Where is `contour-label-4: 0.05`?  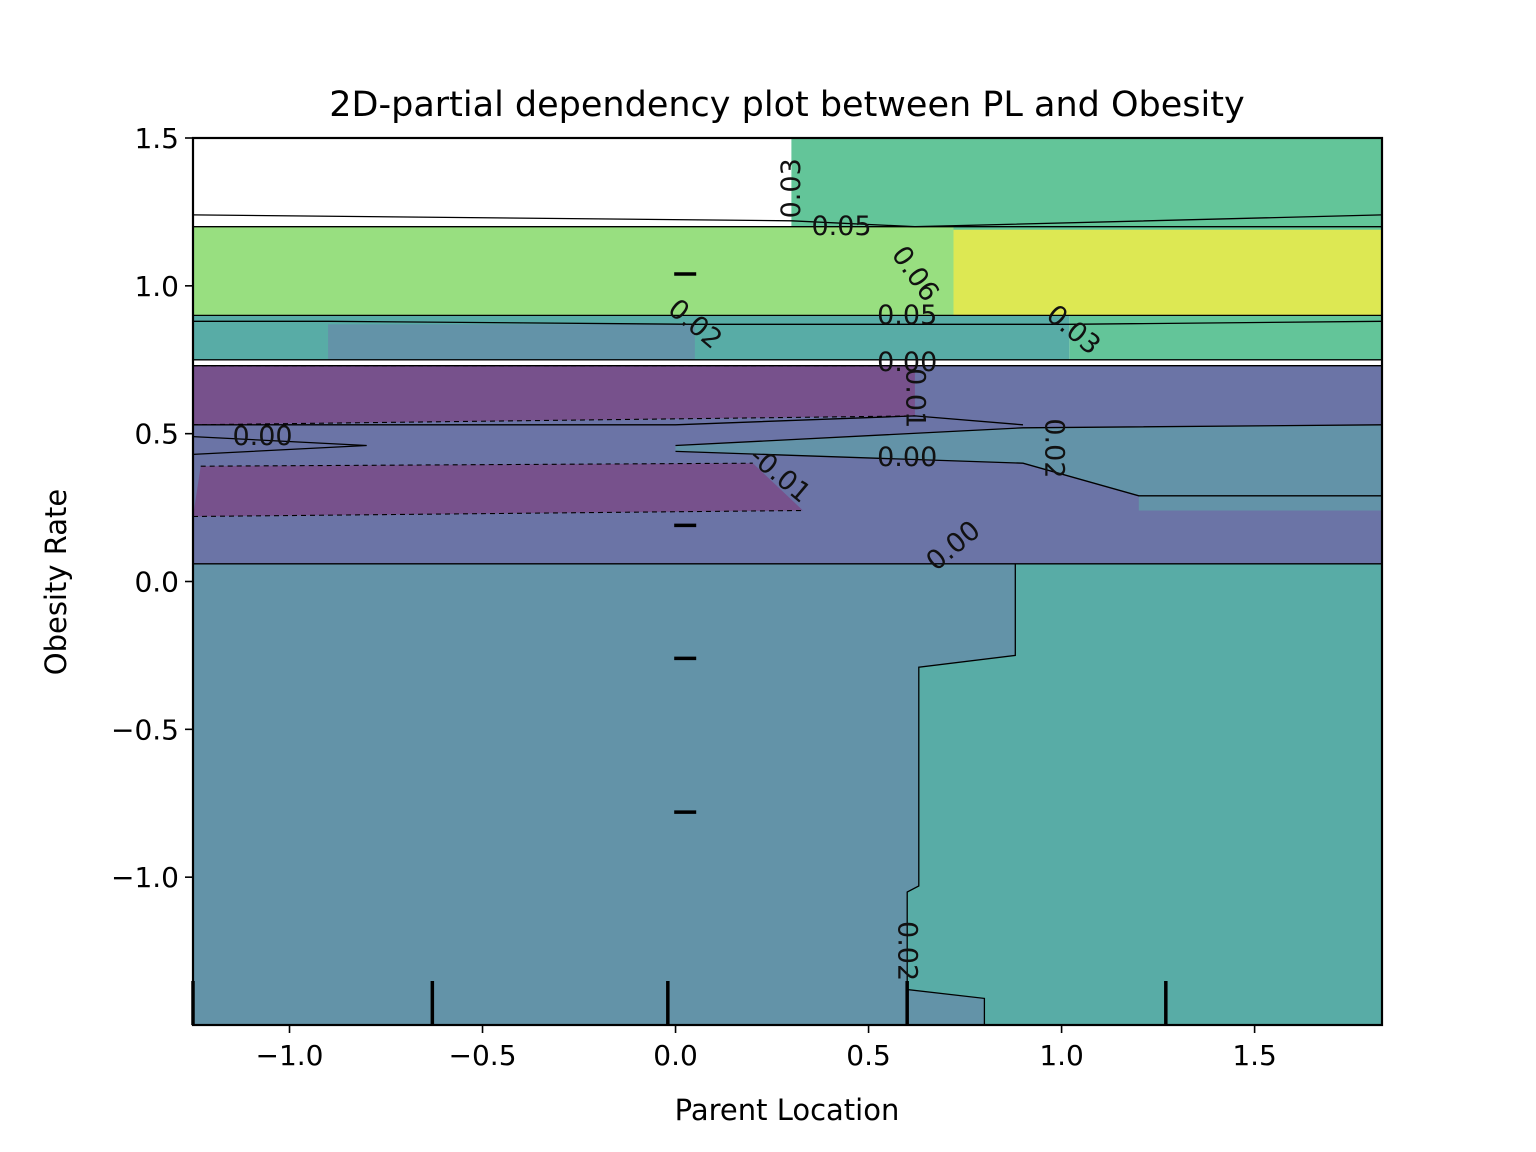 contour-label-4: 0.05 is located at coordinates (907, 315).